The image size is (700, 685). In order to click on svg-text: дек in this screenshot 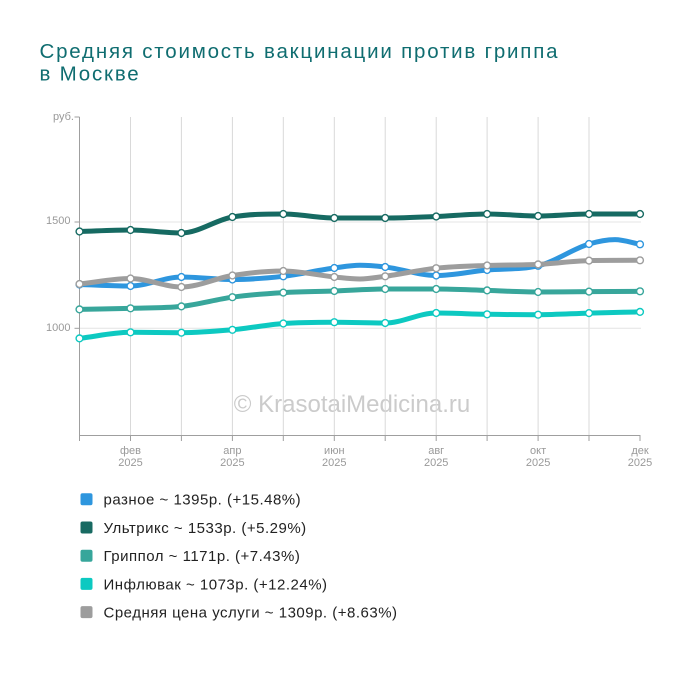, I will do `click(640, 451)`.